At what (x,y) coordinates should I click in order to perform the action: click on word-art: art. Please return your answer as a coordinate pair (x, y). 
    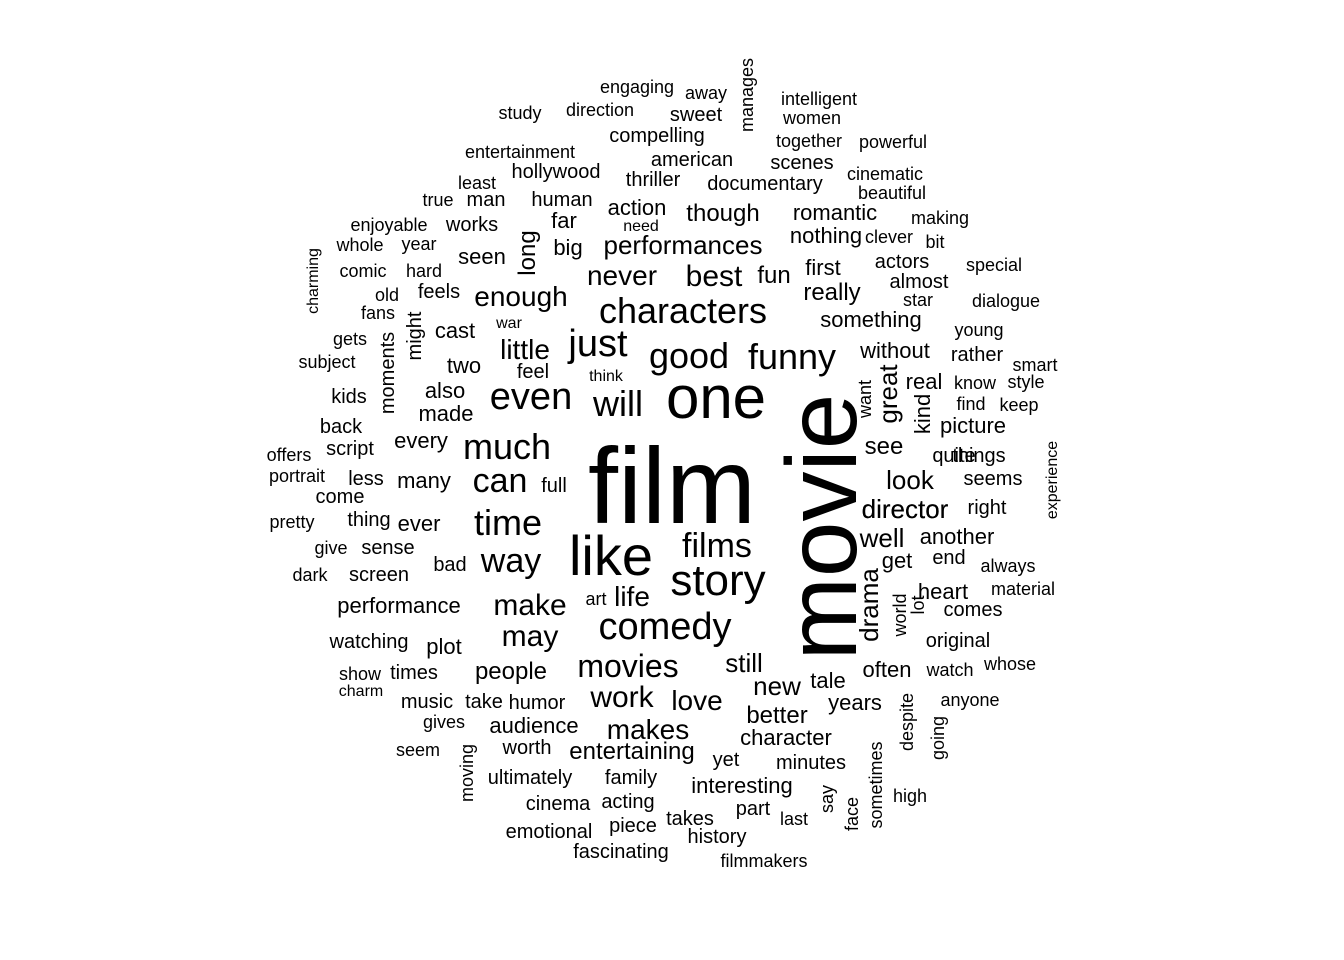
    Looking at the image, I should click on (596, 599).